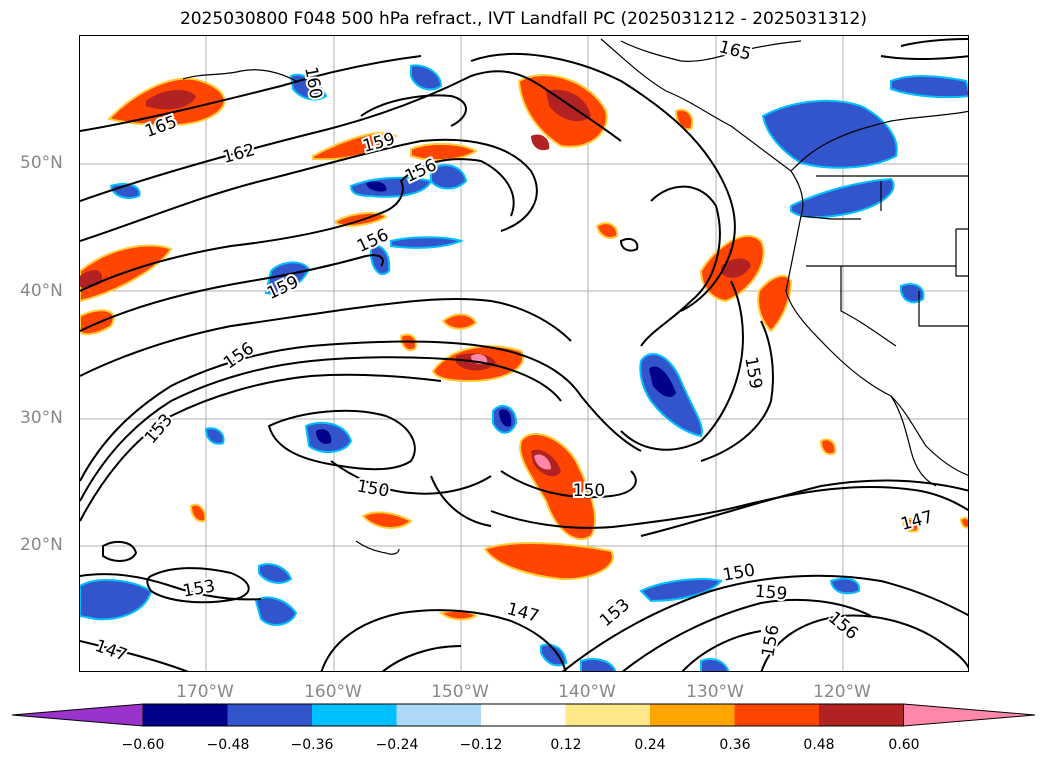  I want to click on colorbar-tick: 0.48, so click(819, 745).